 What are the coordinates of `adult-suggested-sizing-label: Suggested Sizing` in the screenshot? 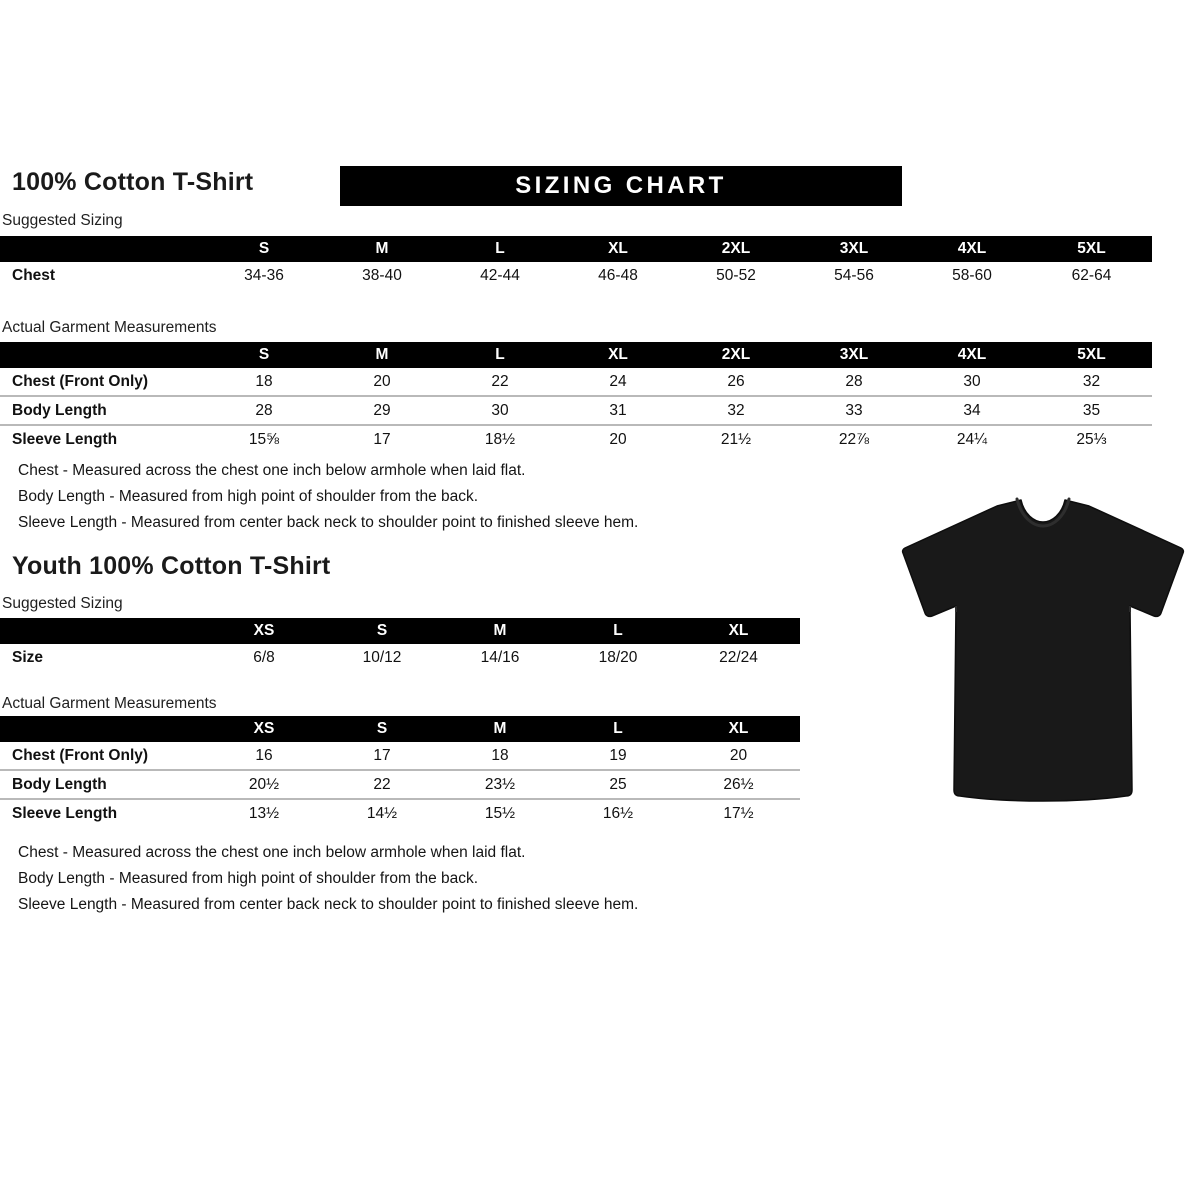 It's located at (62, 220).